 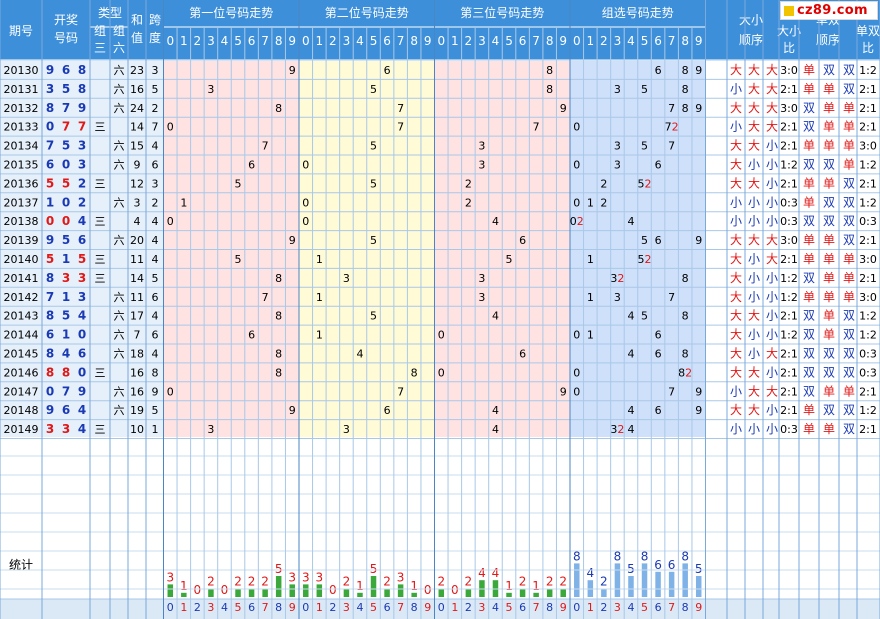 I want to click on trend-mark-pos2: 6, so click(x=387, y=70).